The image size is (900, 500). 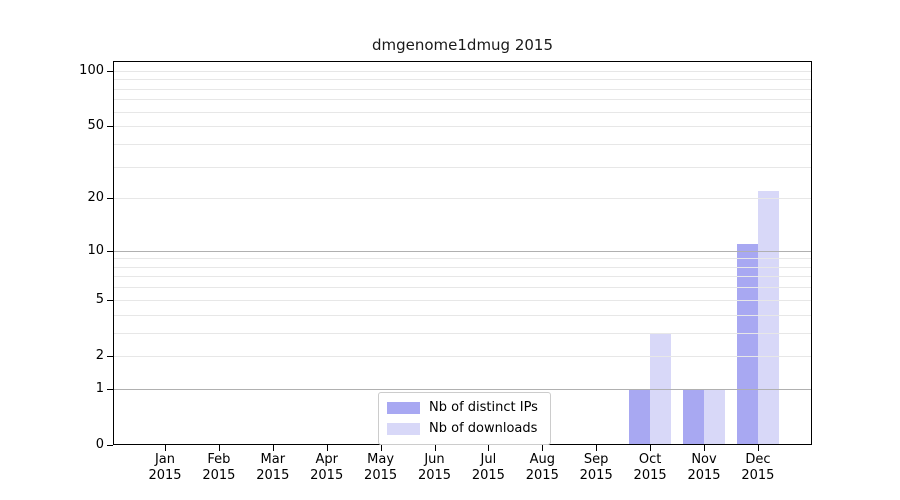 What do you see at coordinates (95, 250) in the screenshot?
I see `y-tick-label: 10` at bounding box center [95, 250].